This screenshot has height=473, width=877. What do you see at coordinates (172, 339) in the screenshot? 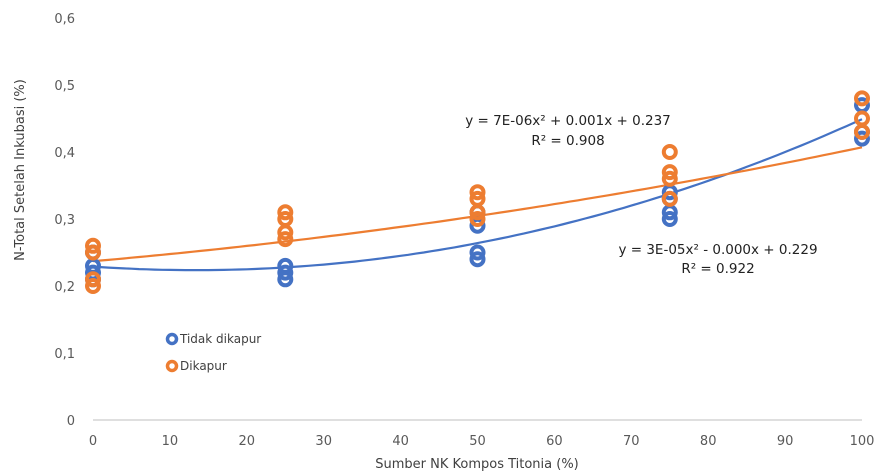
I see `legend-marker-tidak-dikapur` at bounding box center [172, 339].